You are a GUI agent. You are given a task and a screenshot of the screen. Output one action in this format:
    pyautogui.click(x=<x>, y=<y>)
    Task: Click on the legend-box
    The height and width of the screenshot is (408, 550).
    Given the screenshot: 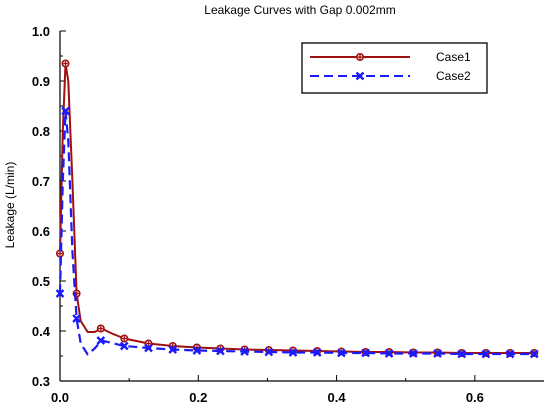 What is the action you would take?
    pyautogui.click(x=394, y=68)
    